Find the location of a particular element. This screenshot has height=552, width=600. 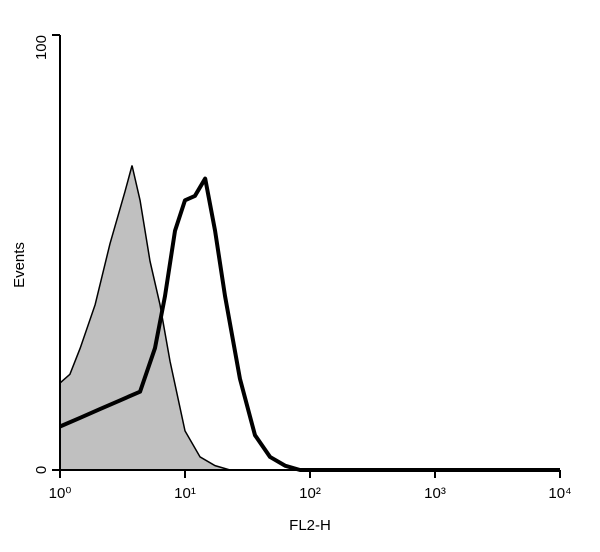

y-tick-label: 0 is located at coordinates (41, 470).